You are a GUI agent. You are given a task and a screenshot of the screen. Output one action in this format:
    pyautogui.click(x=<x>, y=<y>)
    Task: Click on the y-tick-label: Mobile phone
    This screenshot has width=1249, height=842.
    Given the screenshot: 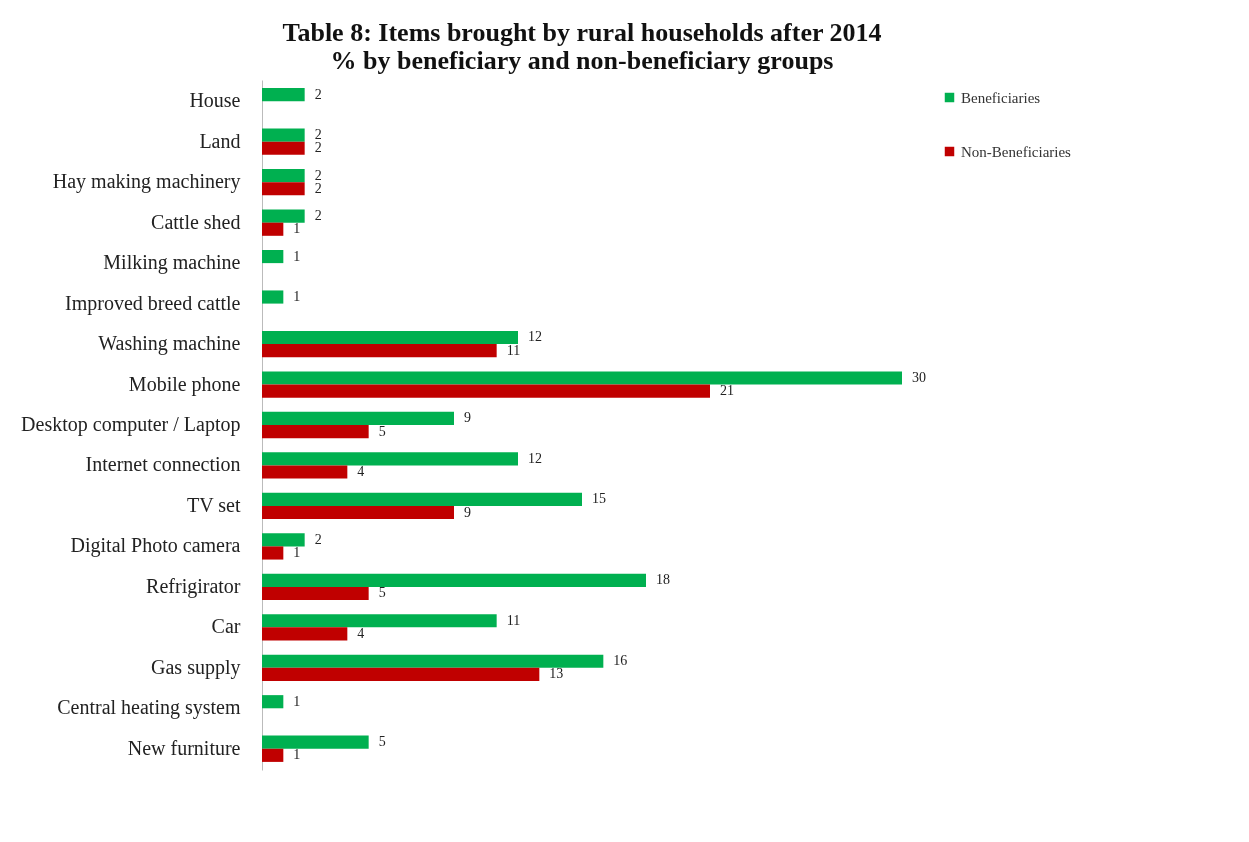 What is the action you would take?
    pyautogui.click(x=184, y=384)
    